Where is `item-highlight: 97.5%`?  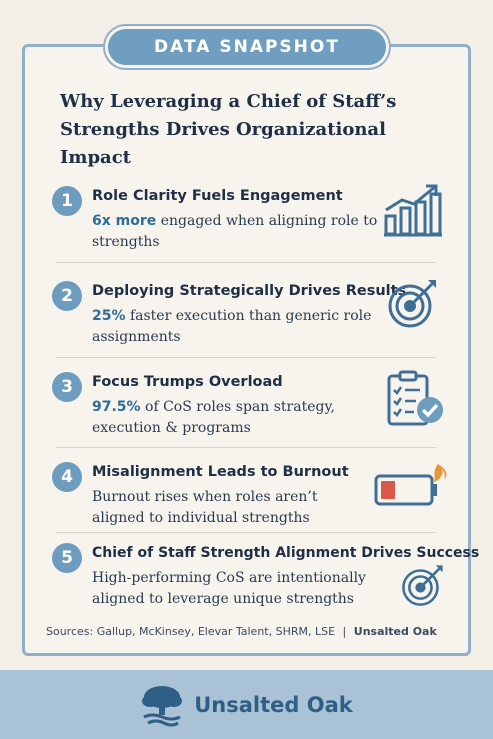
item-highlight: 97.5% is located at coordinates (116, 407).